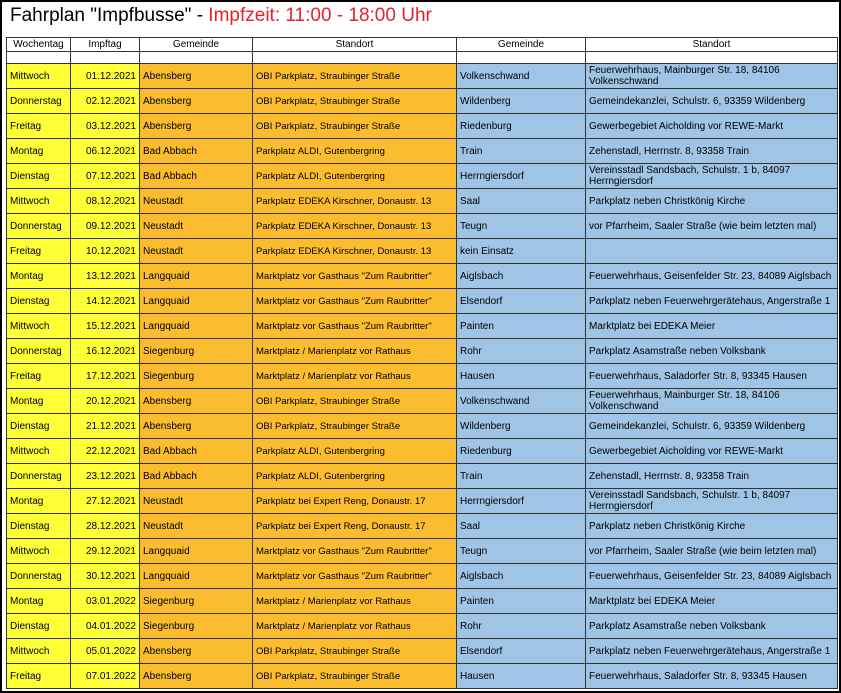 This screenshot has height=693, width=841. What do you see at coordinates (711, 451) in the screenshot?
I see `cell-location-2: Gewerbegebiet Aicholding vor REWE-Markt` at bounding box center [711, 451].